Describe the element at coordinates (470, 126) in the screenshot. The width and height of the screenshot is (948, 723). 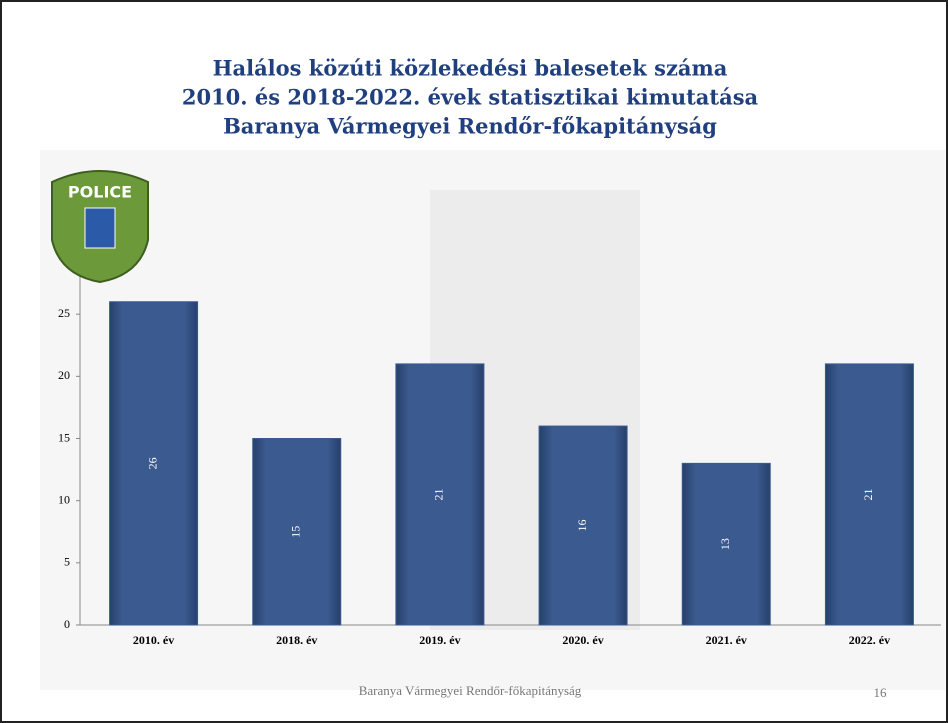
I see `chart-subtitle: Baranya Vármegyei Rendőr-főkapitányság` at that location.